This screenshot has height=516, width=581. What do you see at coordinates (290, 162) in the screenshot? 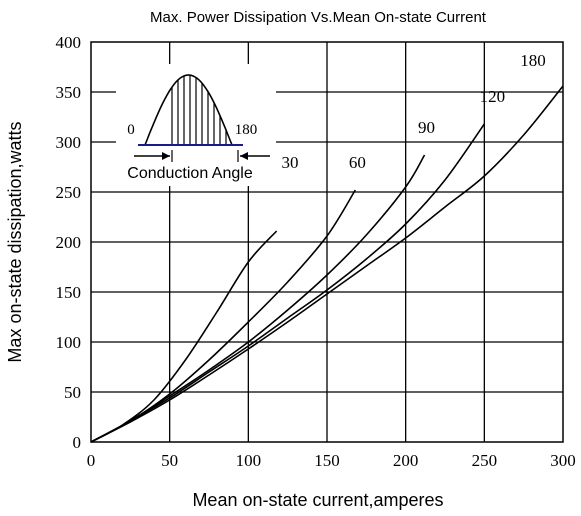
I see `series-label-30: 30` at bounding box center [290, 162].